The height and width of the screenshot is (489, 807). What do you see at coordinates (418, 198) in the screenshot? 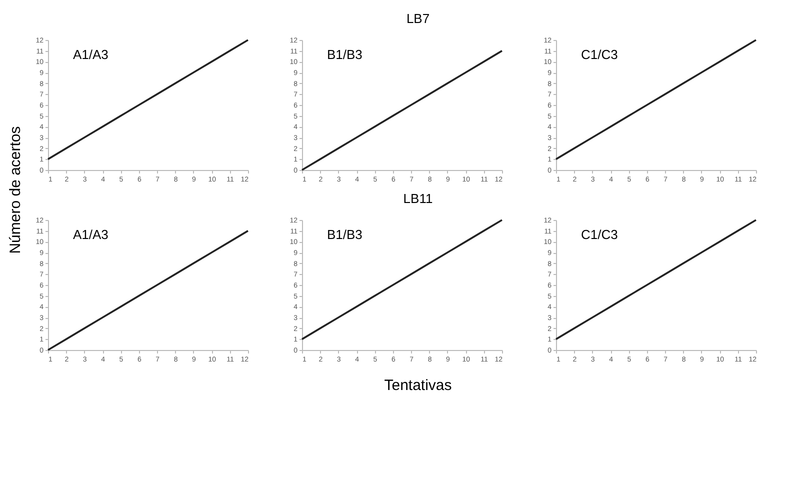
I see `chart-title: LB11` at bounding box center [418, 198].